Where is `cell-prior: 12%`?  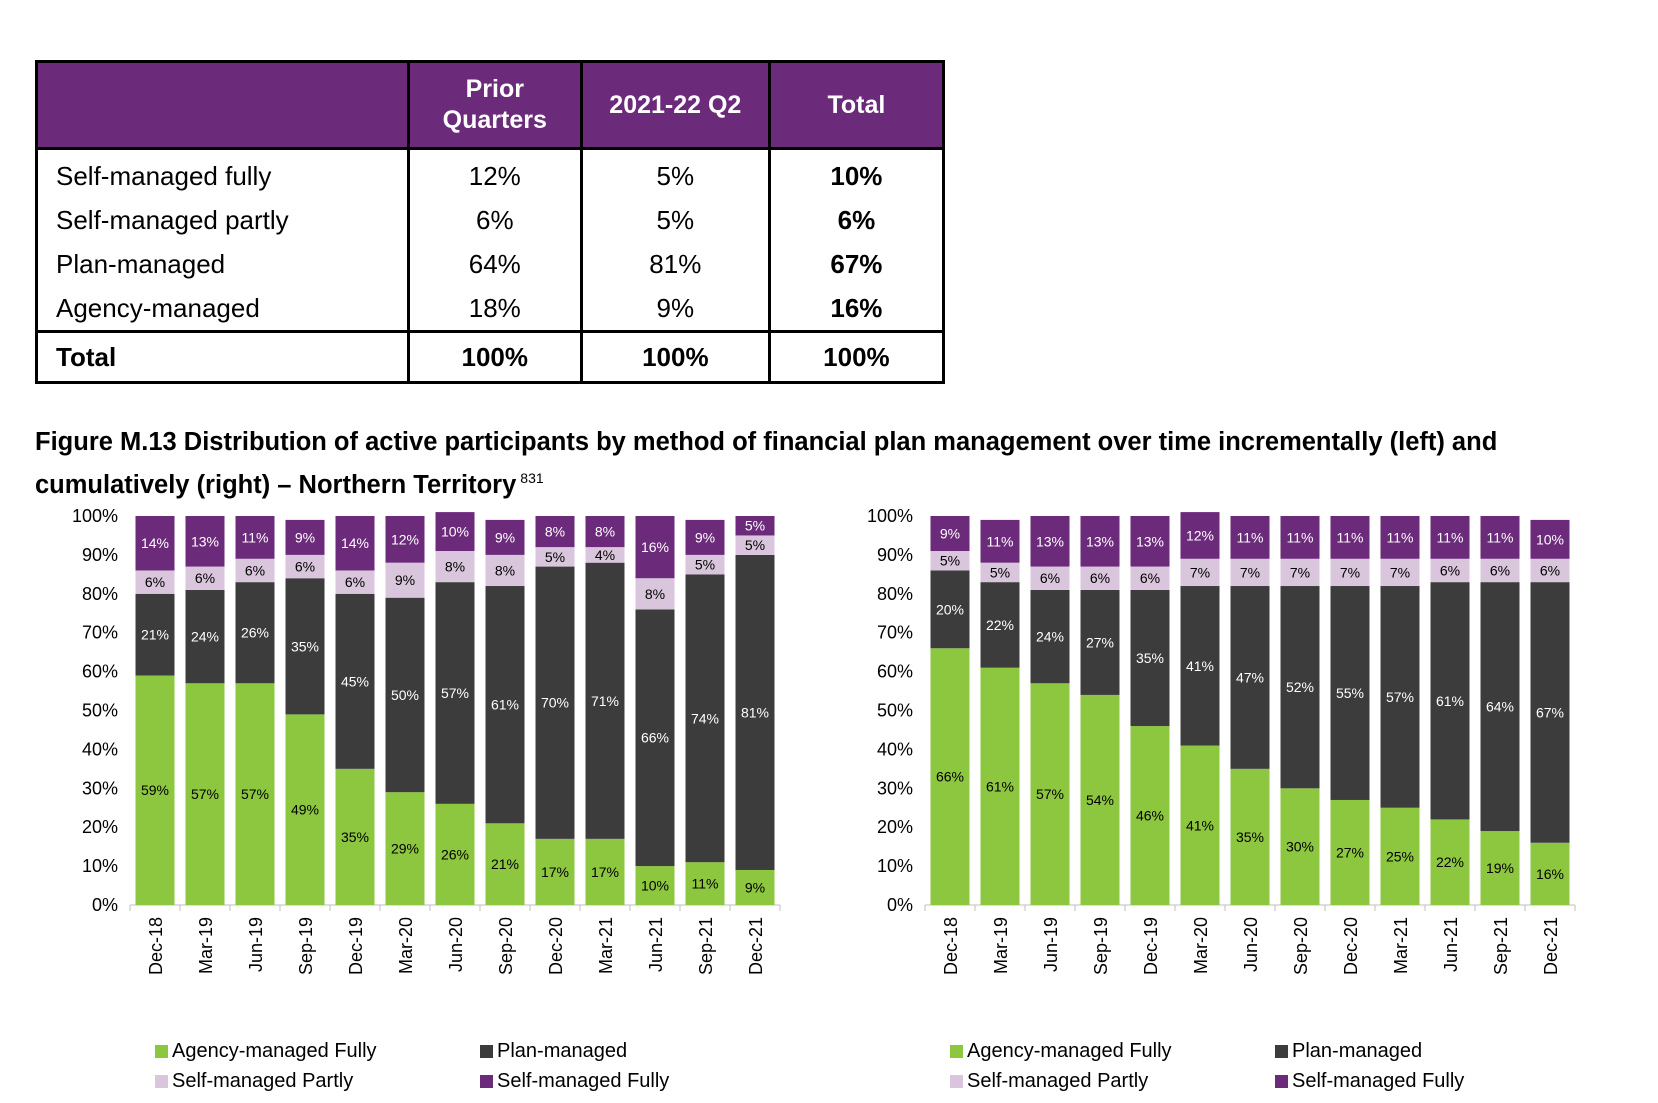
cell-prior: 12% is located at coordinates (494, 173).